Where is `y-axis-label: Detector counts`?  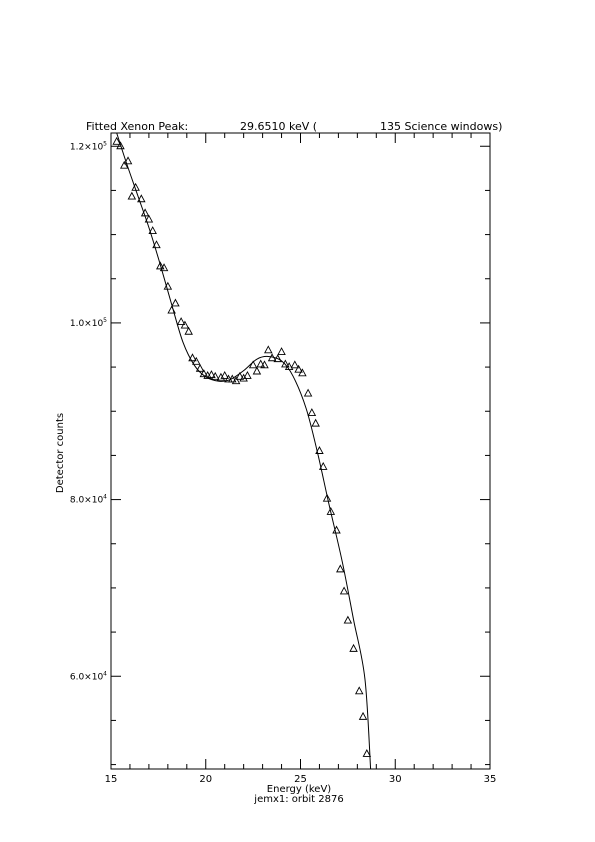
y-axis-label: Detector counts is located at coordinates (60, 453).